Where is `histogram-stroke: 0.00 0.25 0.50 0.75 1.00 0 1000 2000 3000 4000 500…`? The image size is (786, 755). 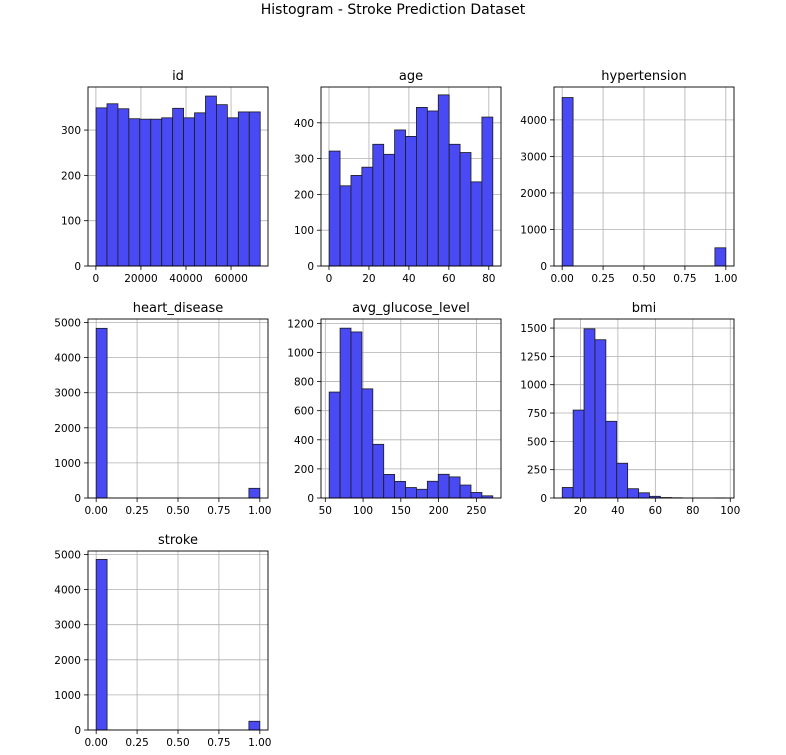
histogram-stroke: 0.00 0.25 0.50 0.75 1.00 0 1000 2000 3000 4000 500… is located at coordinates (162, 641).